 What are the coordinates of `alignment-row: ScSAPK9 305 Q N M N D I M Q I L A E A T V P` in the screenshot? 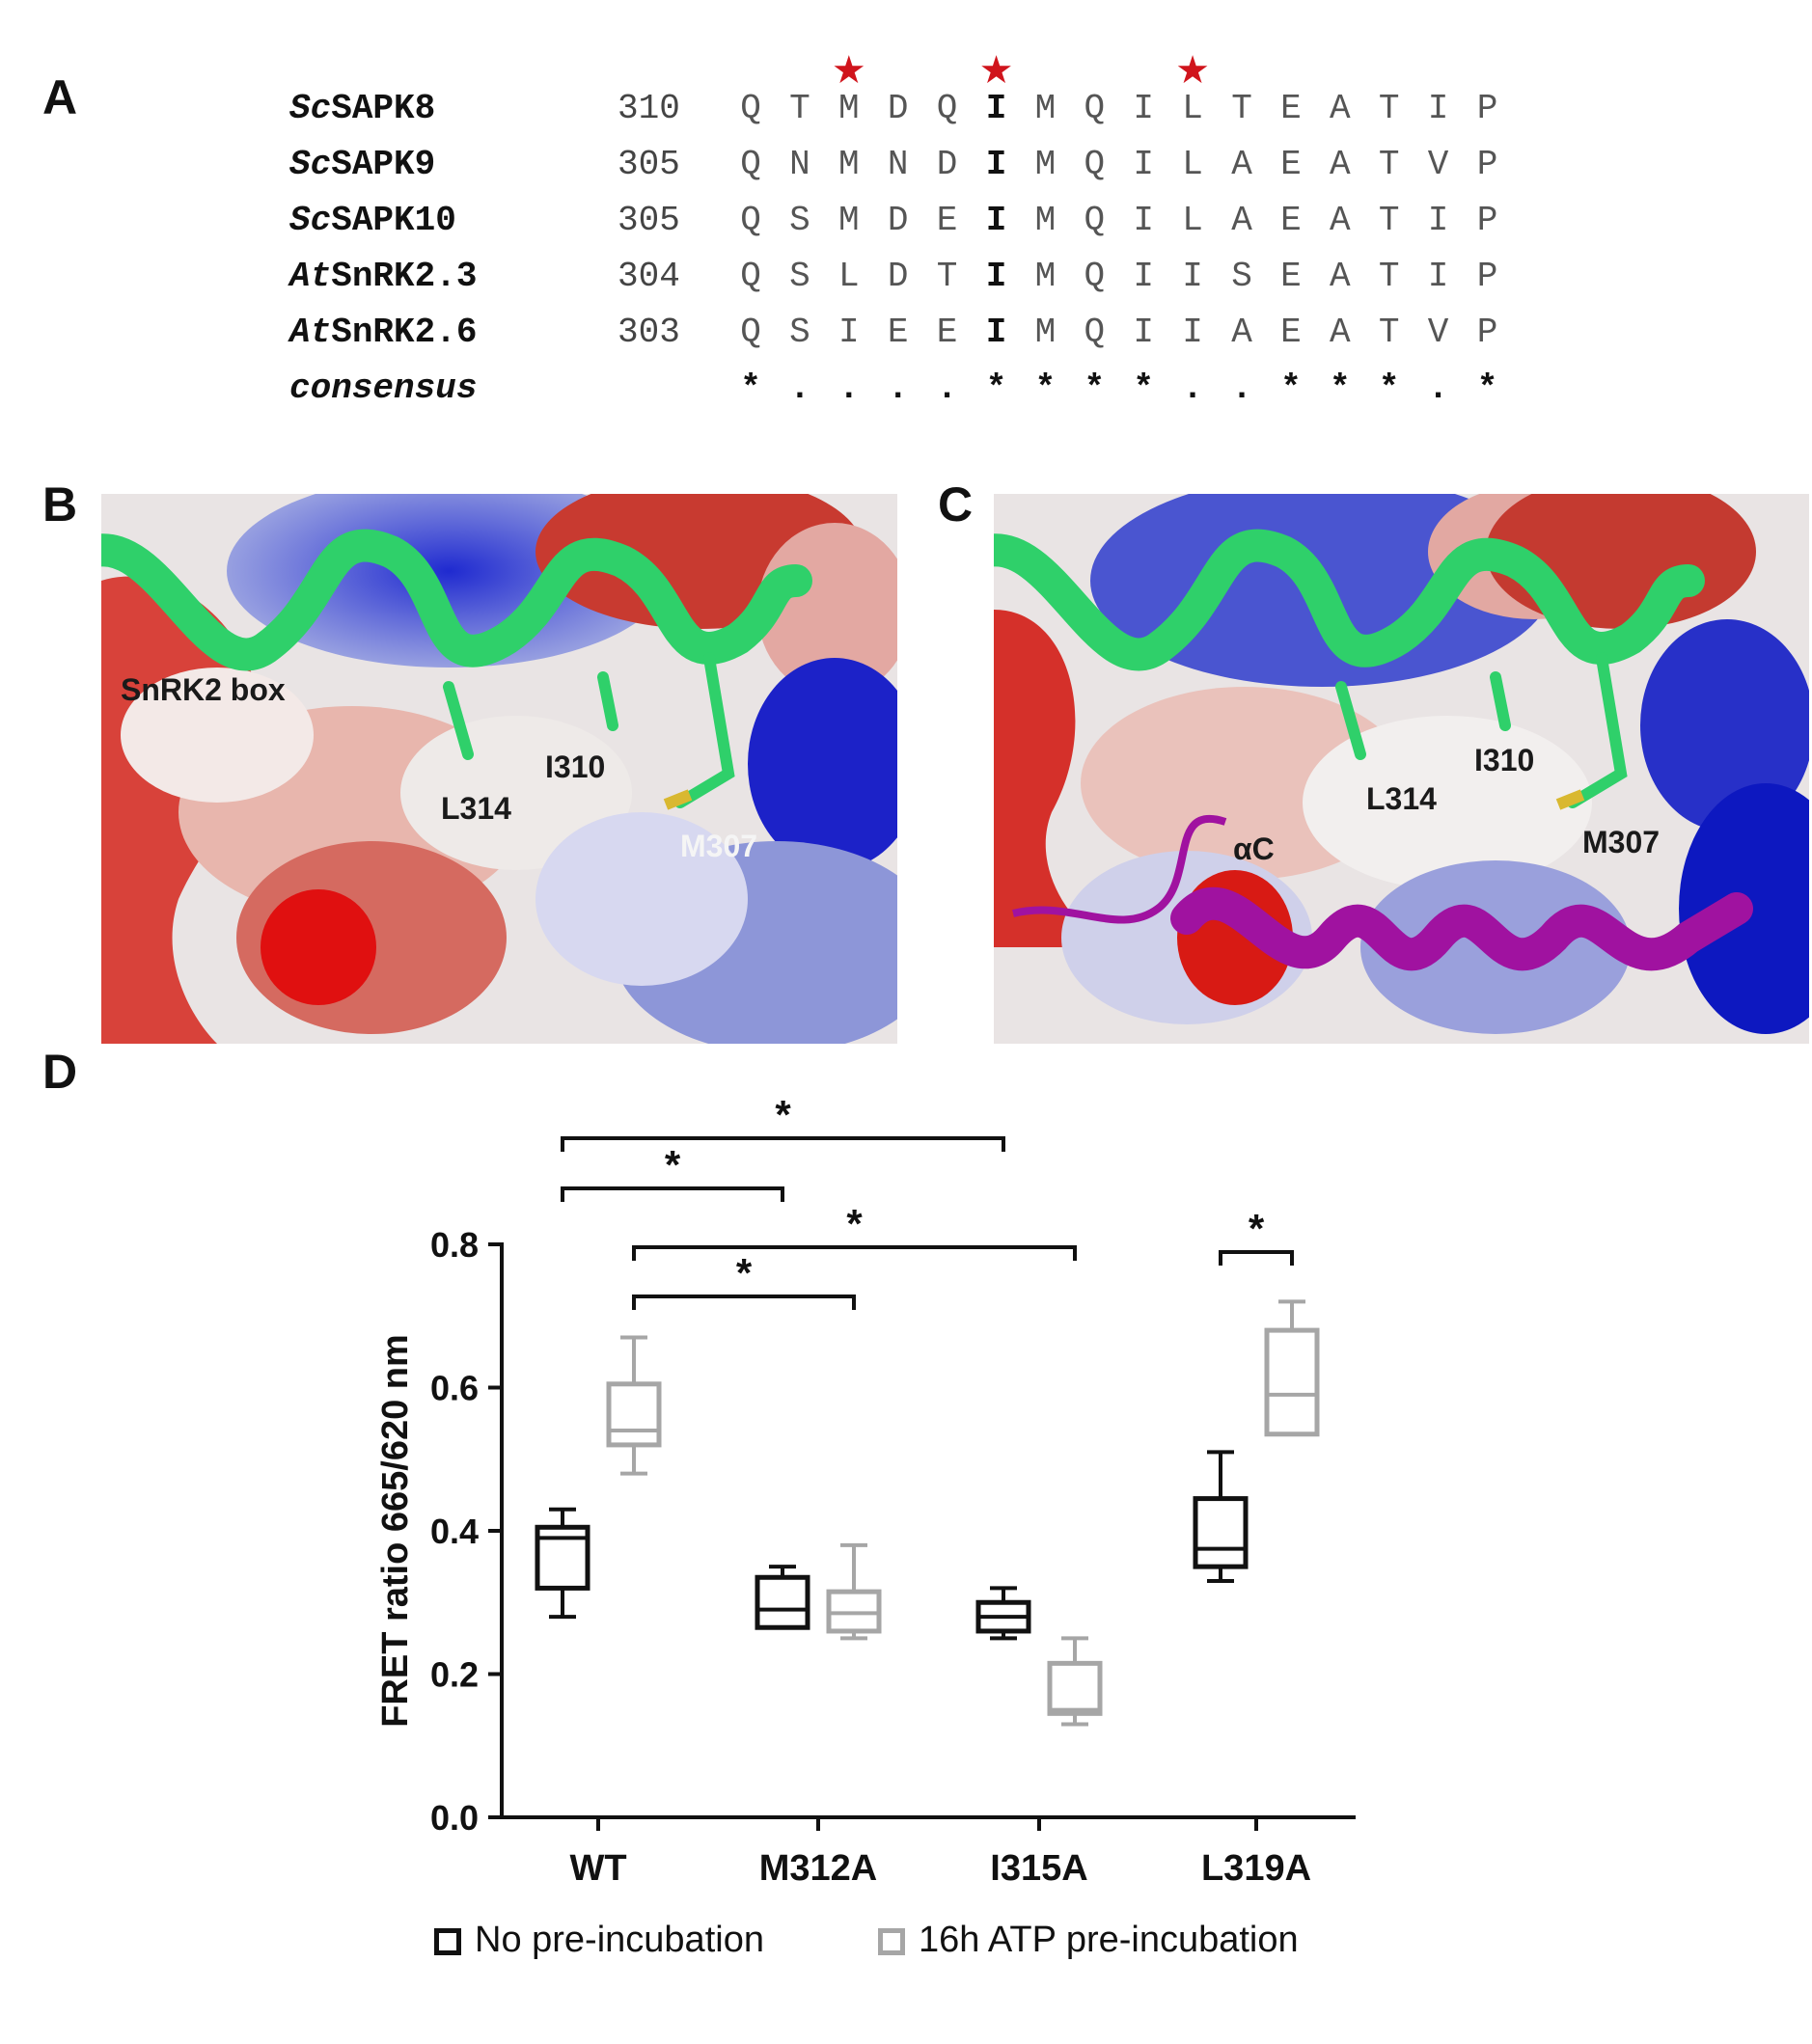 It's located at (917, 173).